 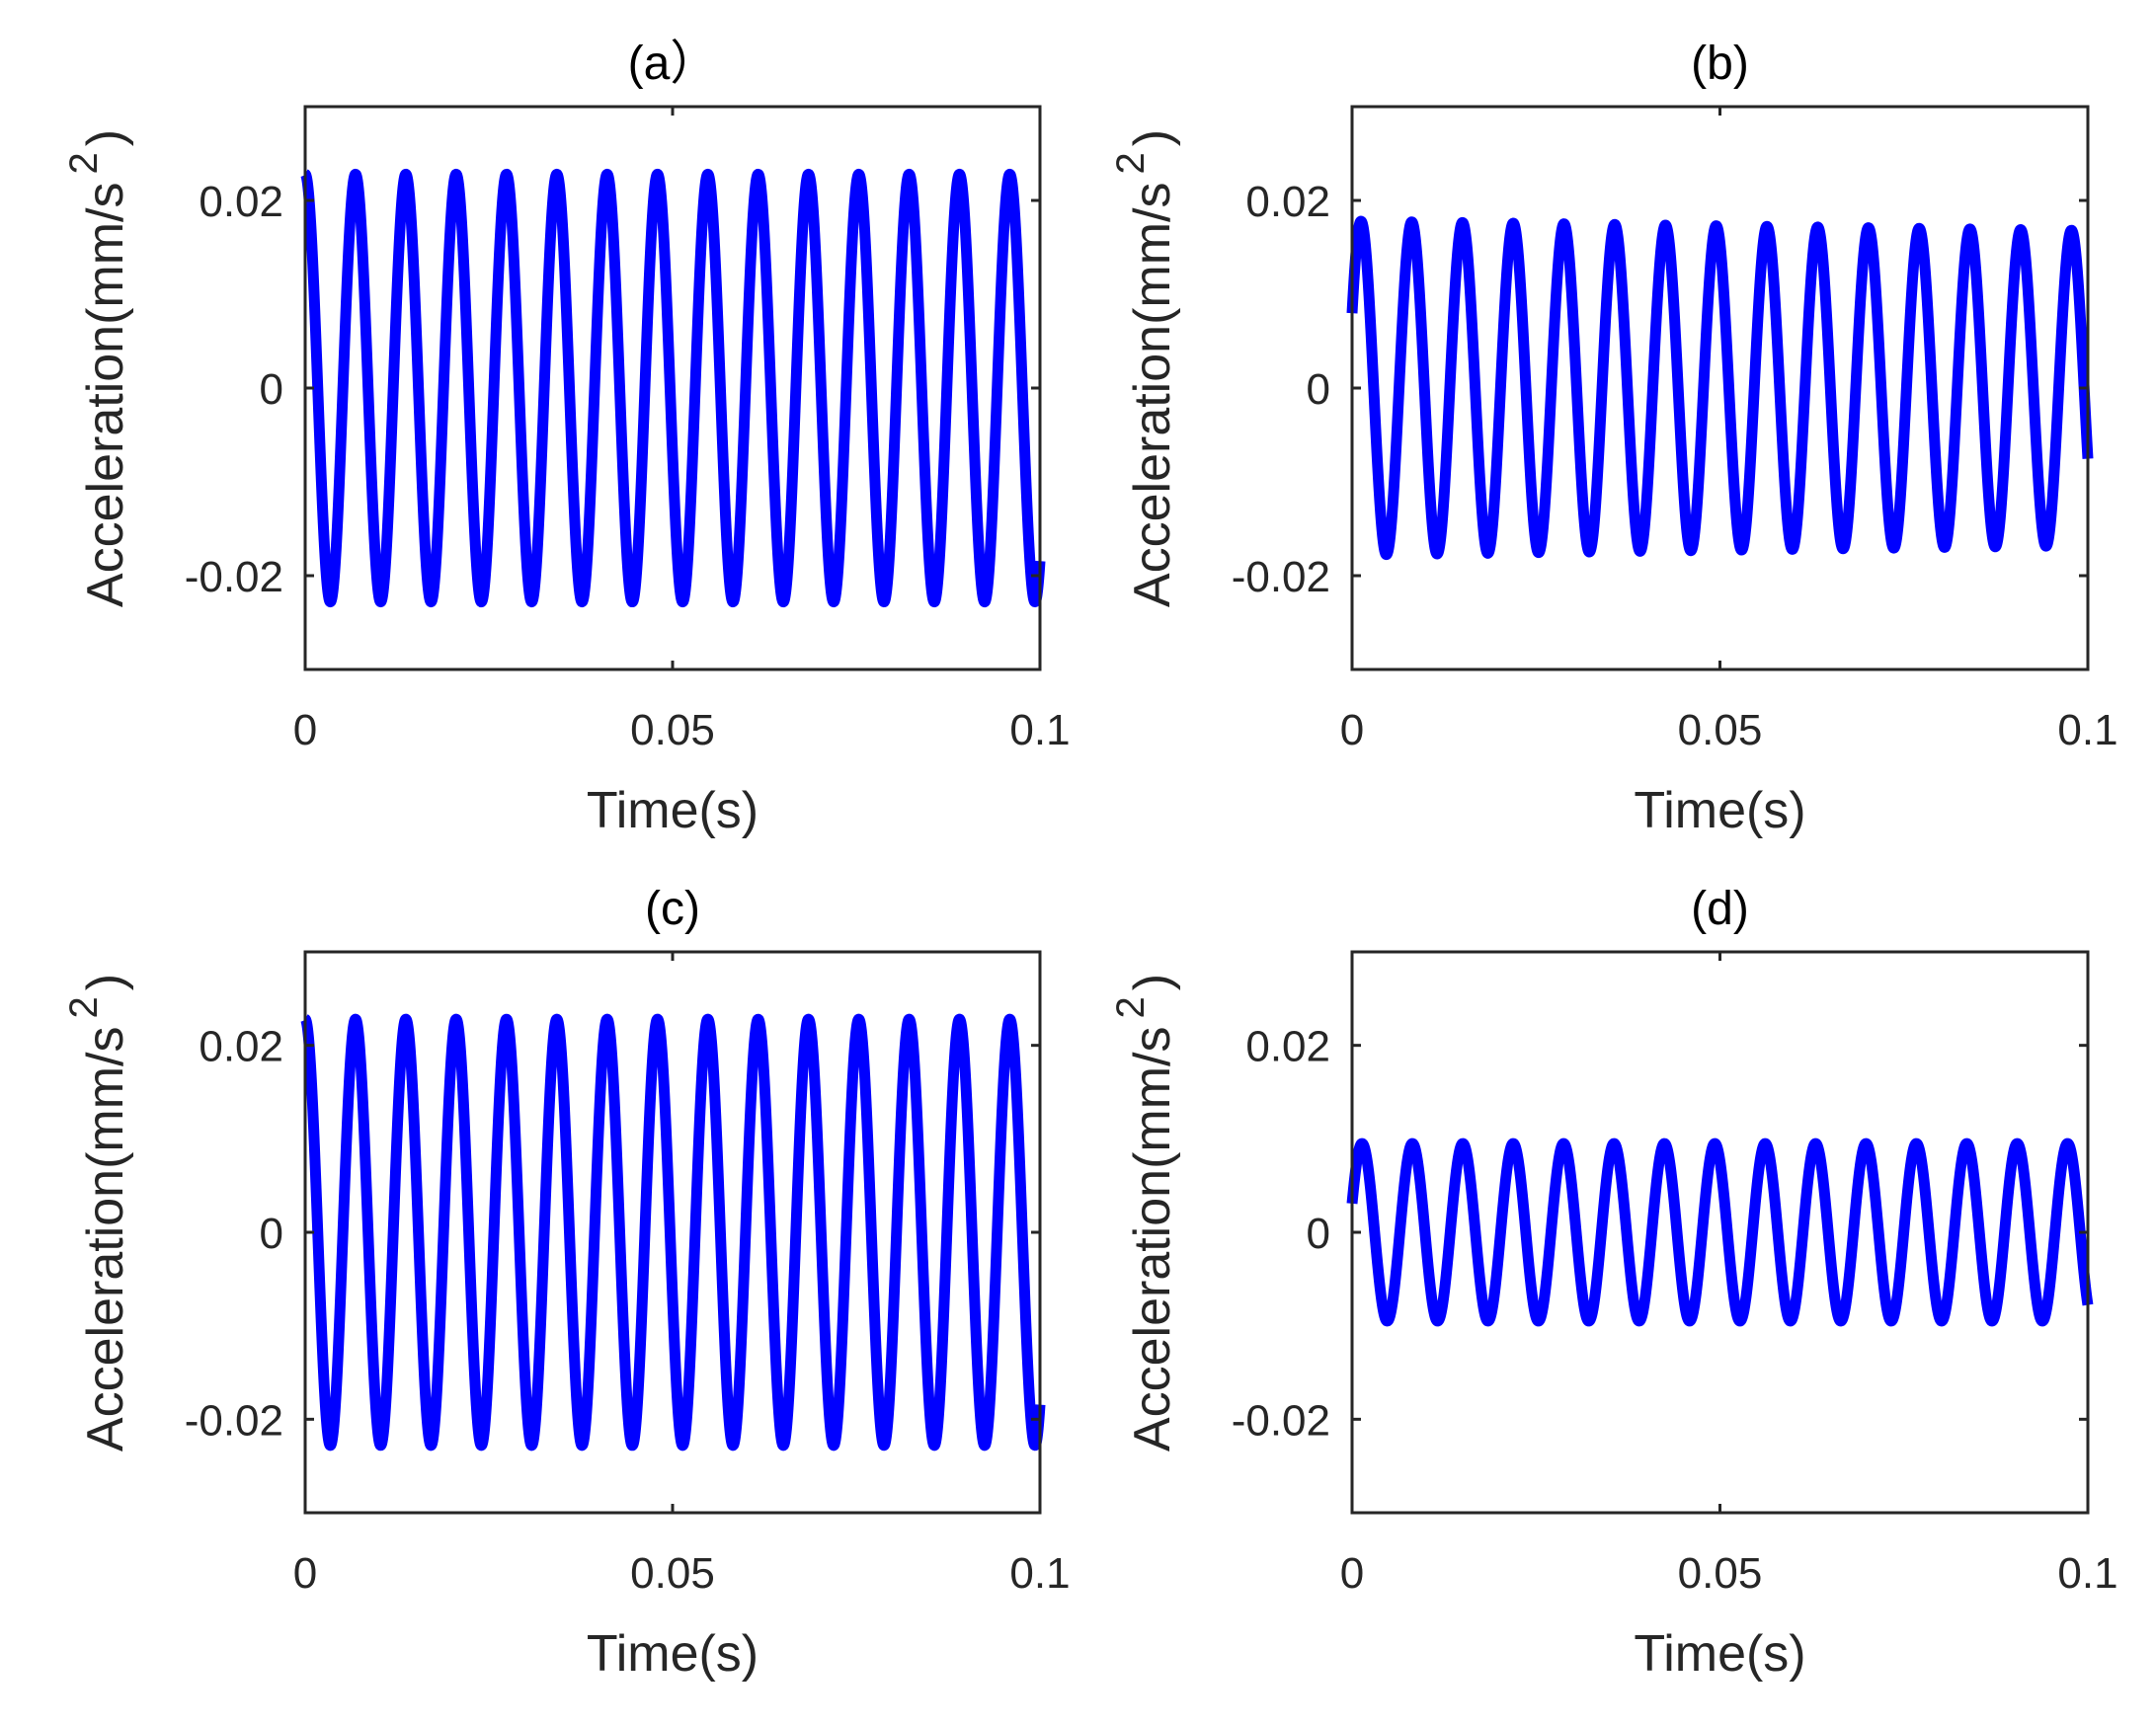 What do you see at coordinates (106, 982) in the screenshot?
I see `panel-c-ylabel-close: )` at bounding box center [106, 982].